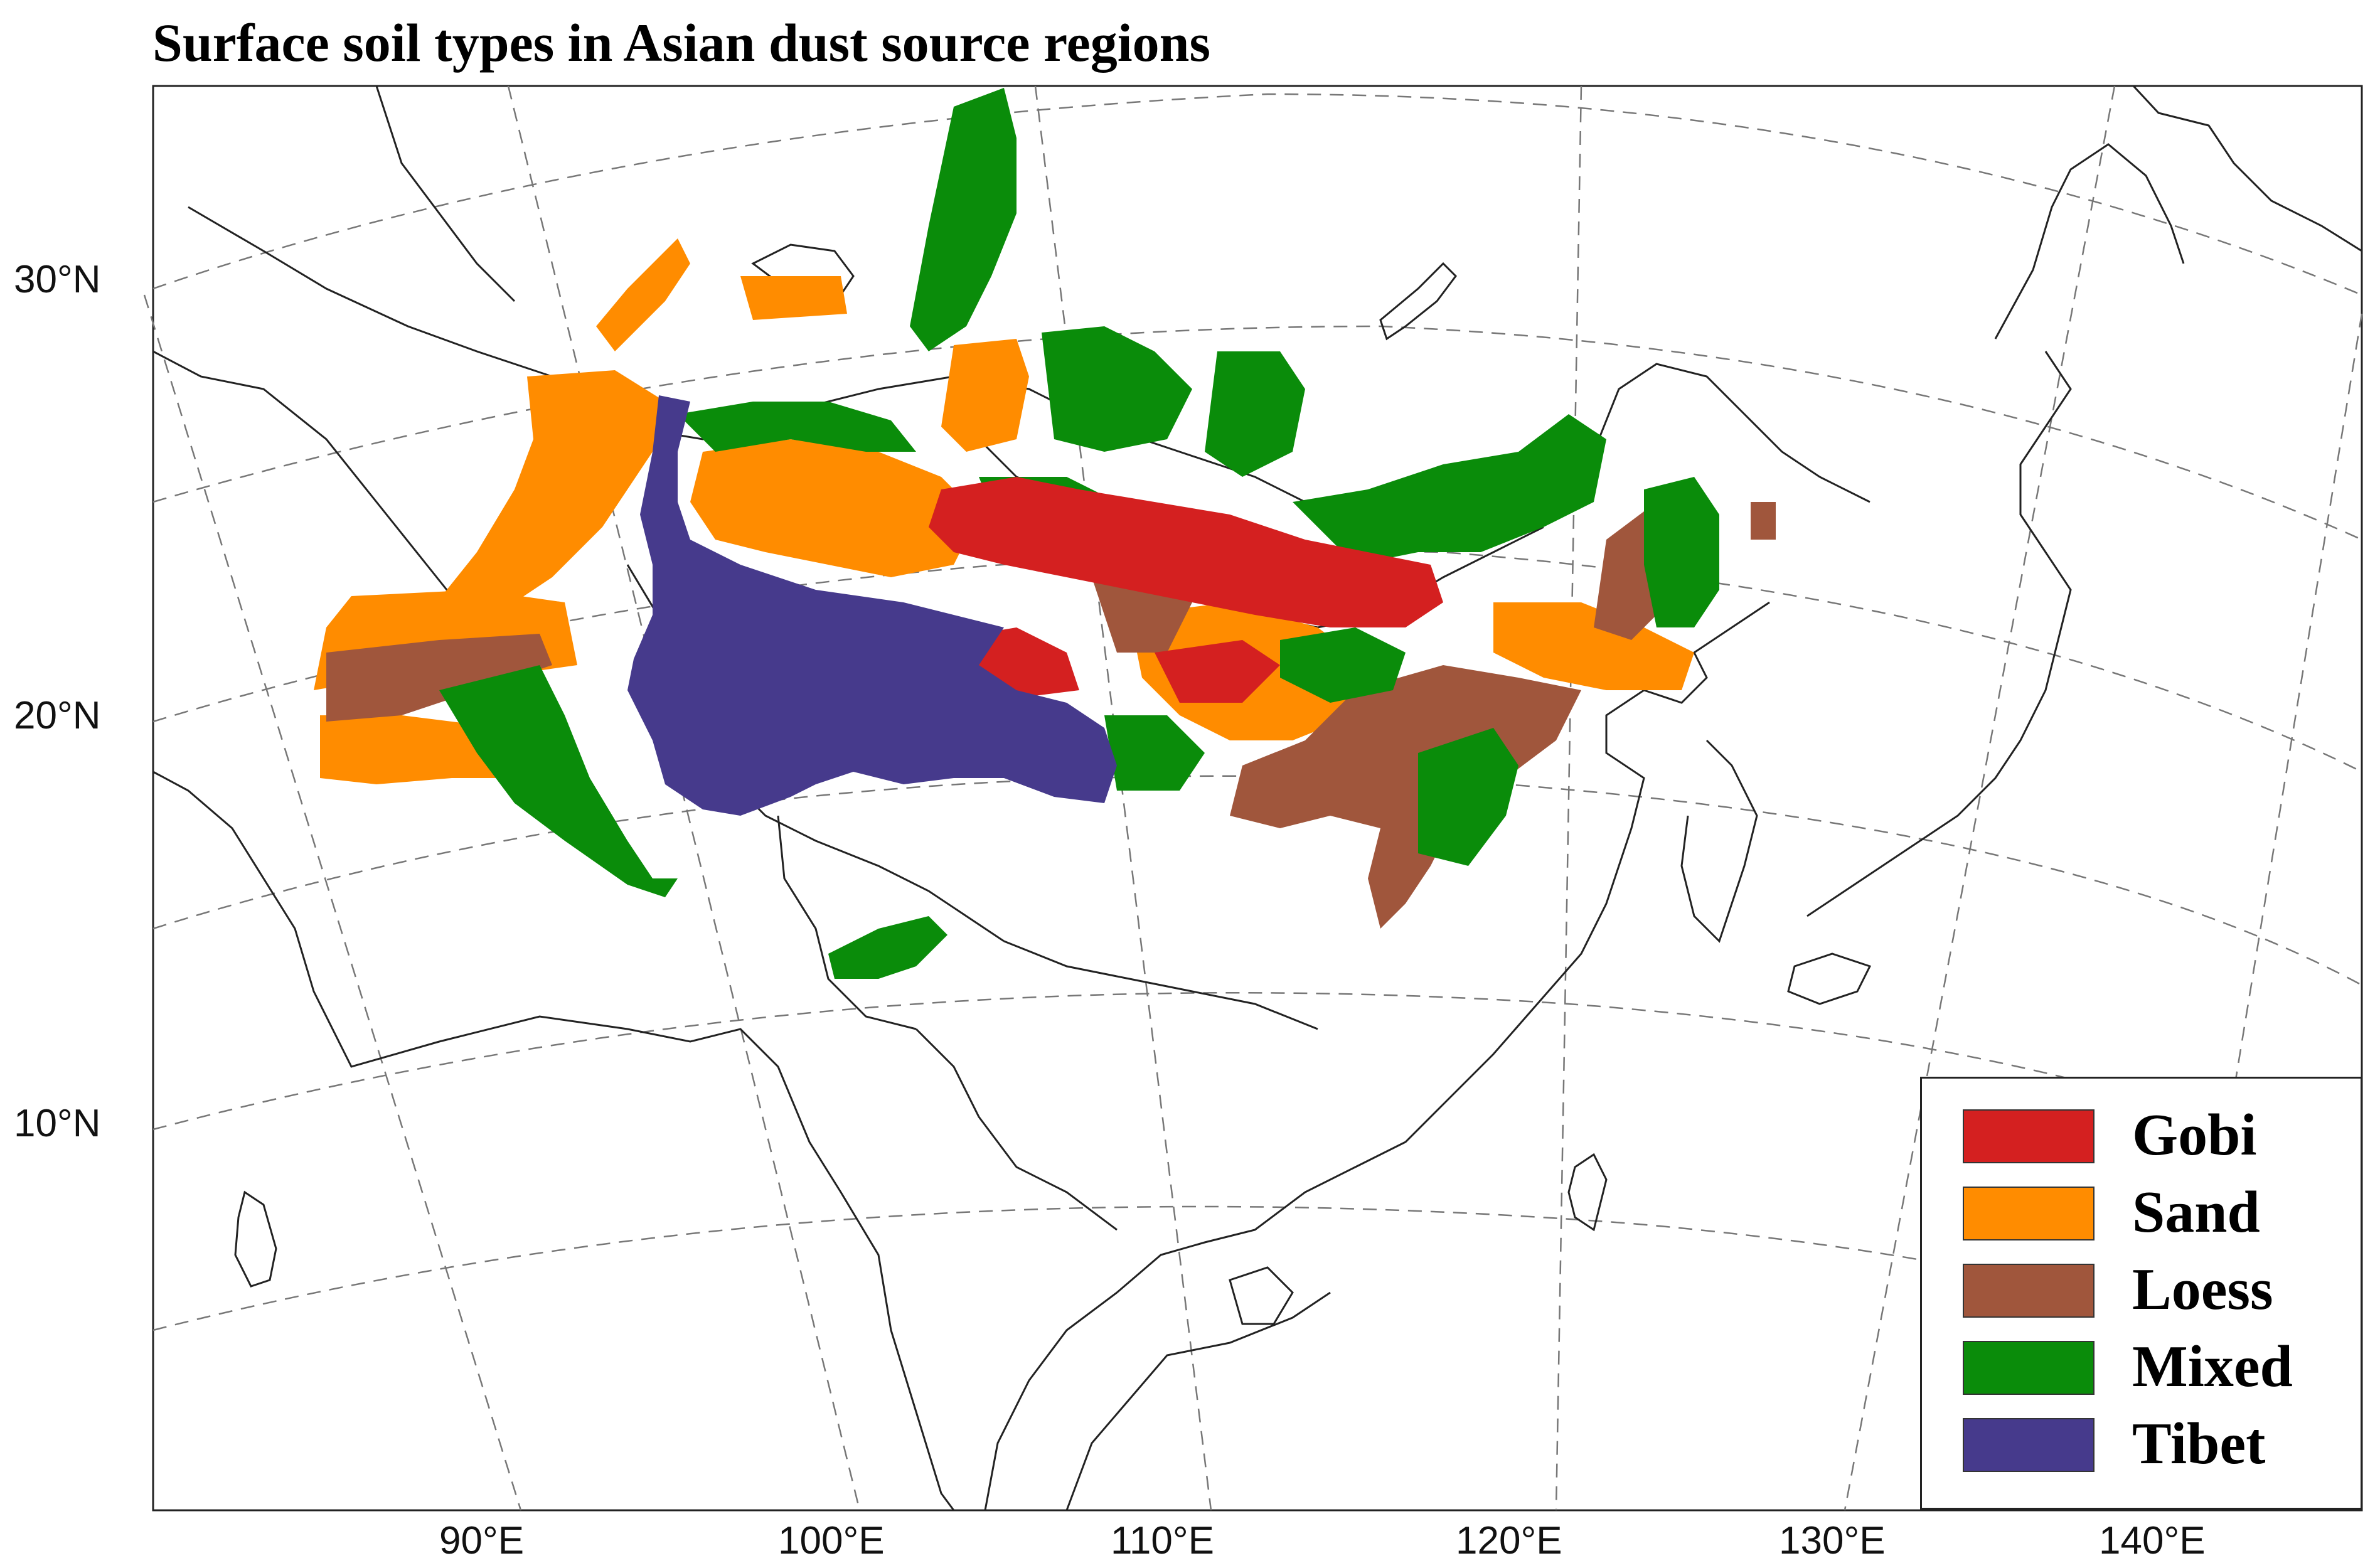 The height and width of the screenshot is (1563, 2380). Describe the element at coordinates (439, 678) in the screenshot. I see `soil-region-loess-iran` at that location.